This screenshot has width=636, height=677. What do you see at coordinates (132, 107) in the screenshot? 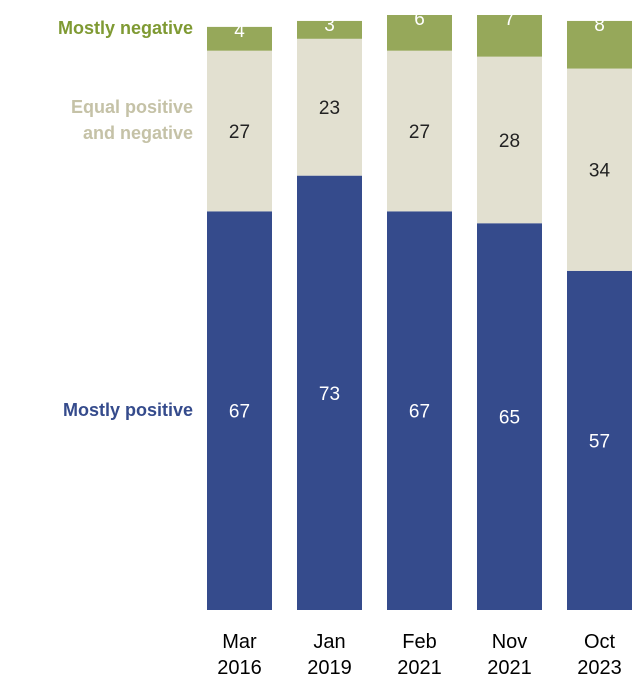
I see `legend-label-equal-positive-and-negative-line-1: Equal positive` at bounding box center [132, 107].